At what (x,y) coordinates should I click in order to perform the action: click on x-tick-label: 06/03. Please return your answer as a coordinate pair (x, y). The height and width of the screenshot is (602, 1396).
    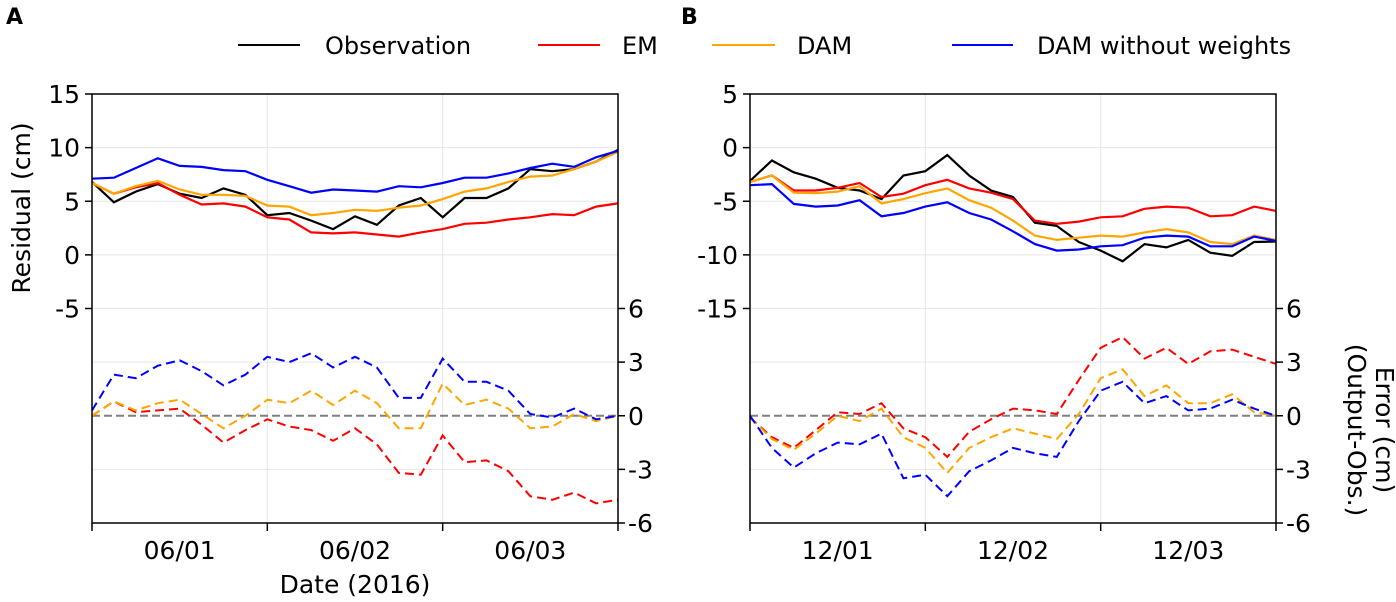
    Looking at the image, I should click on (530, 550).